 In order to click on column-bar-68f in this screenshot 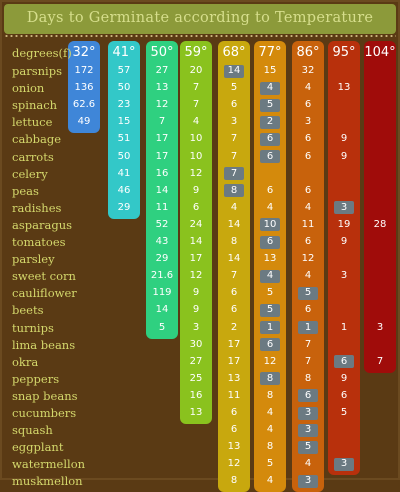, I will do `click(234, 266)`.